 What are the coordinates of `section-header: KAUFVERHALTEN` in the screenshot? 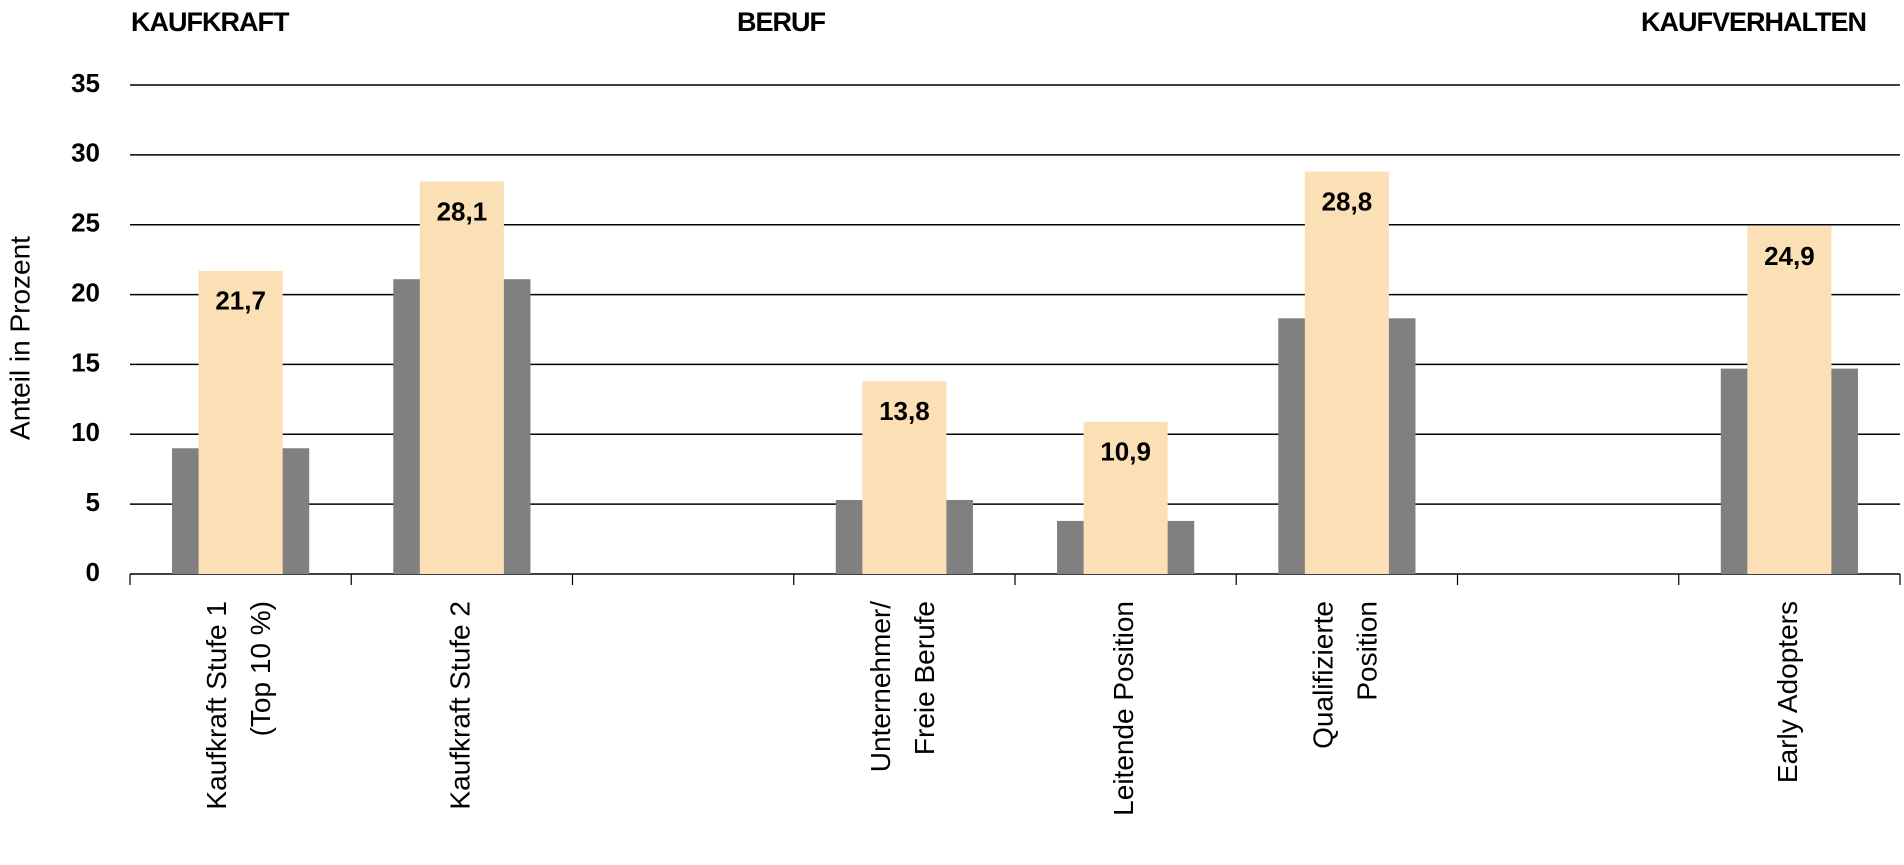 It's located at (1753, 22).